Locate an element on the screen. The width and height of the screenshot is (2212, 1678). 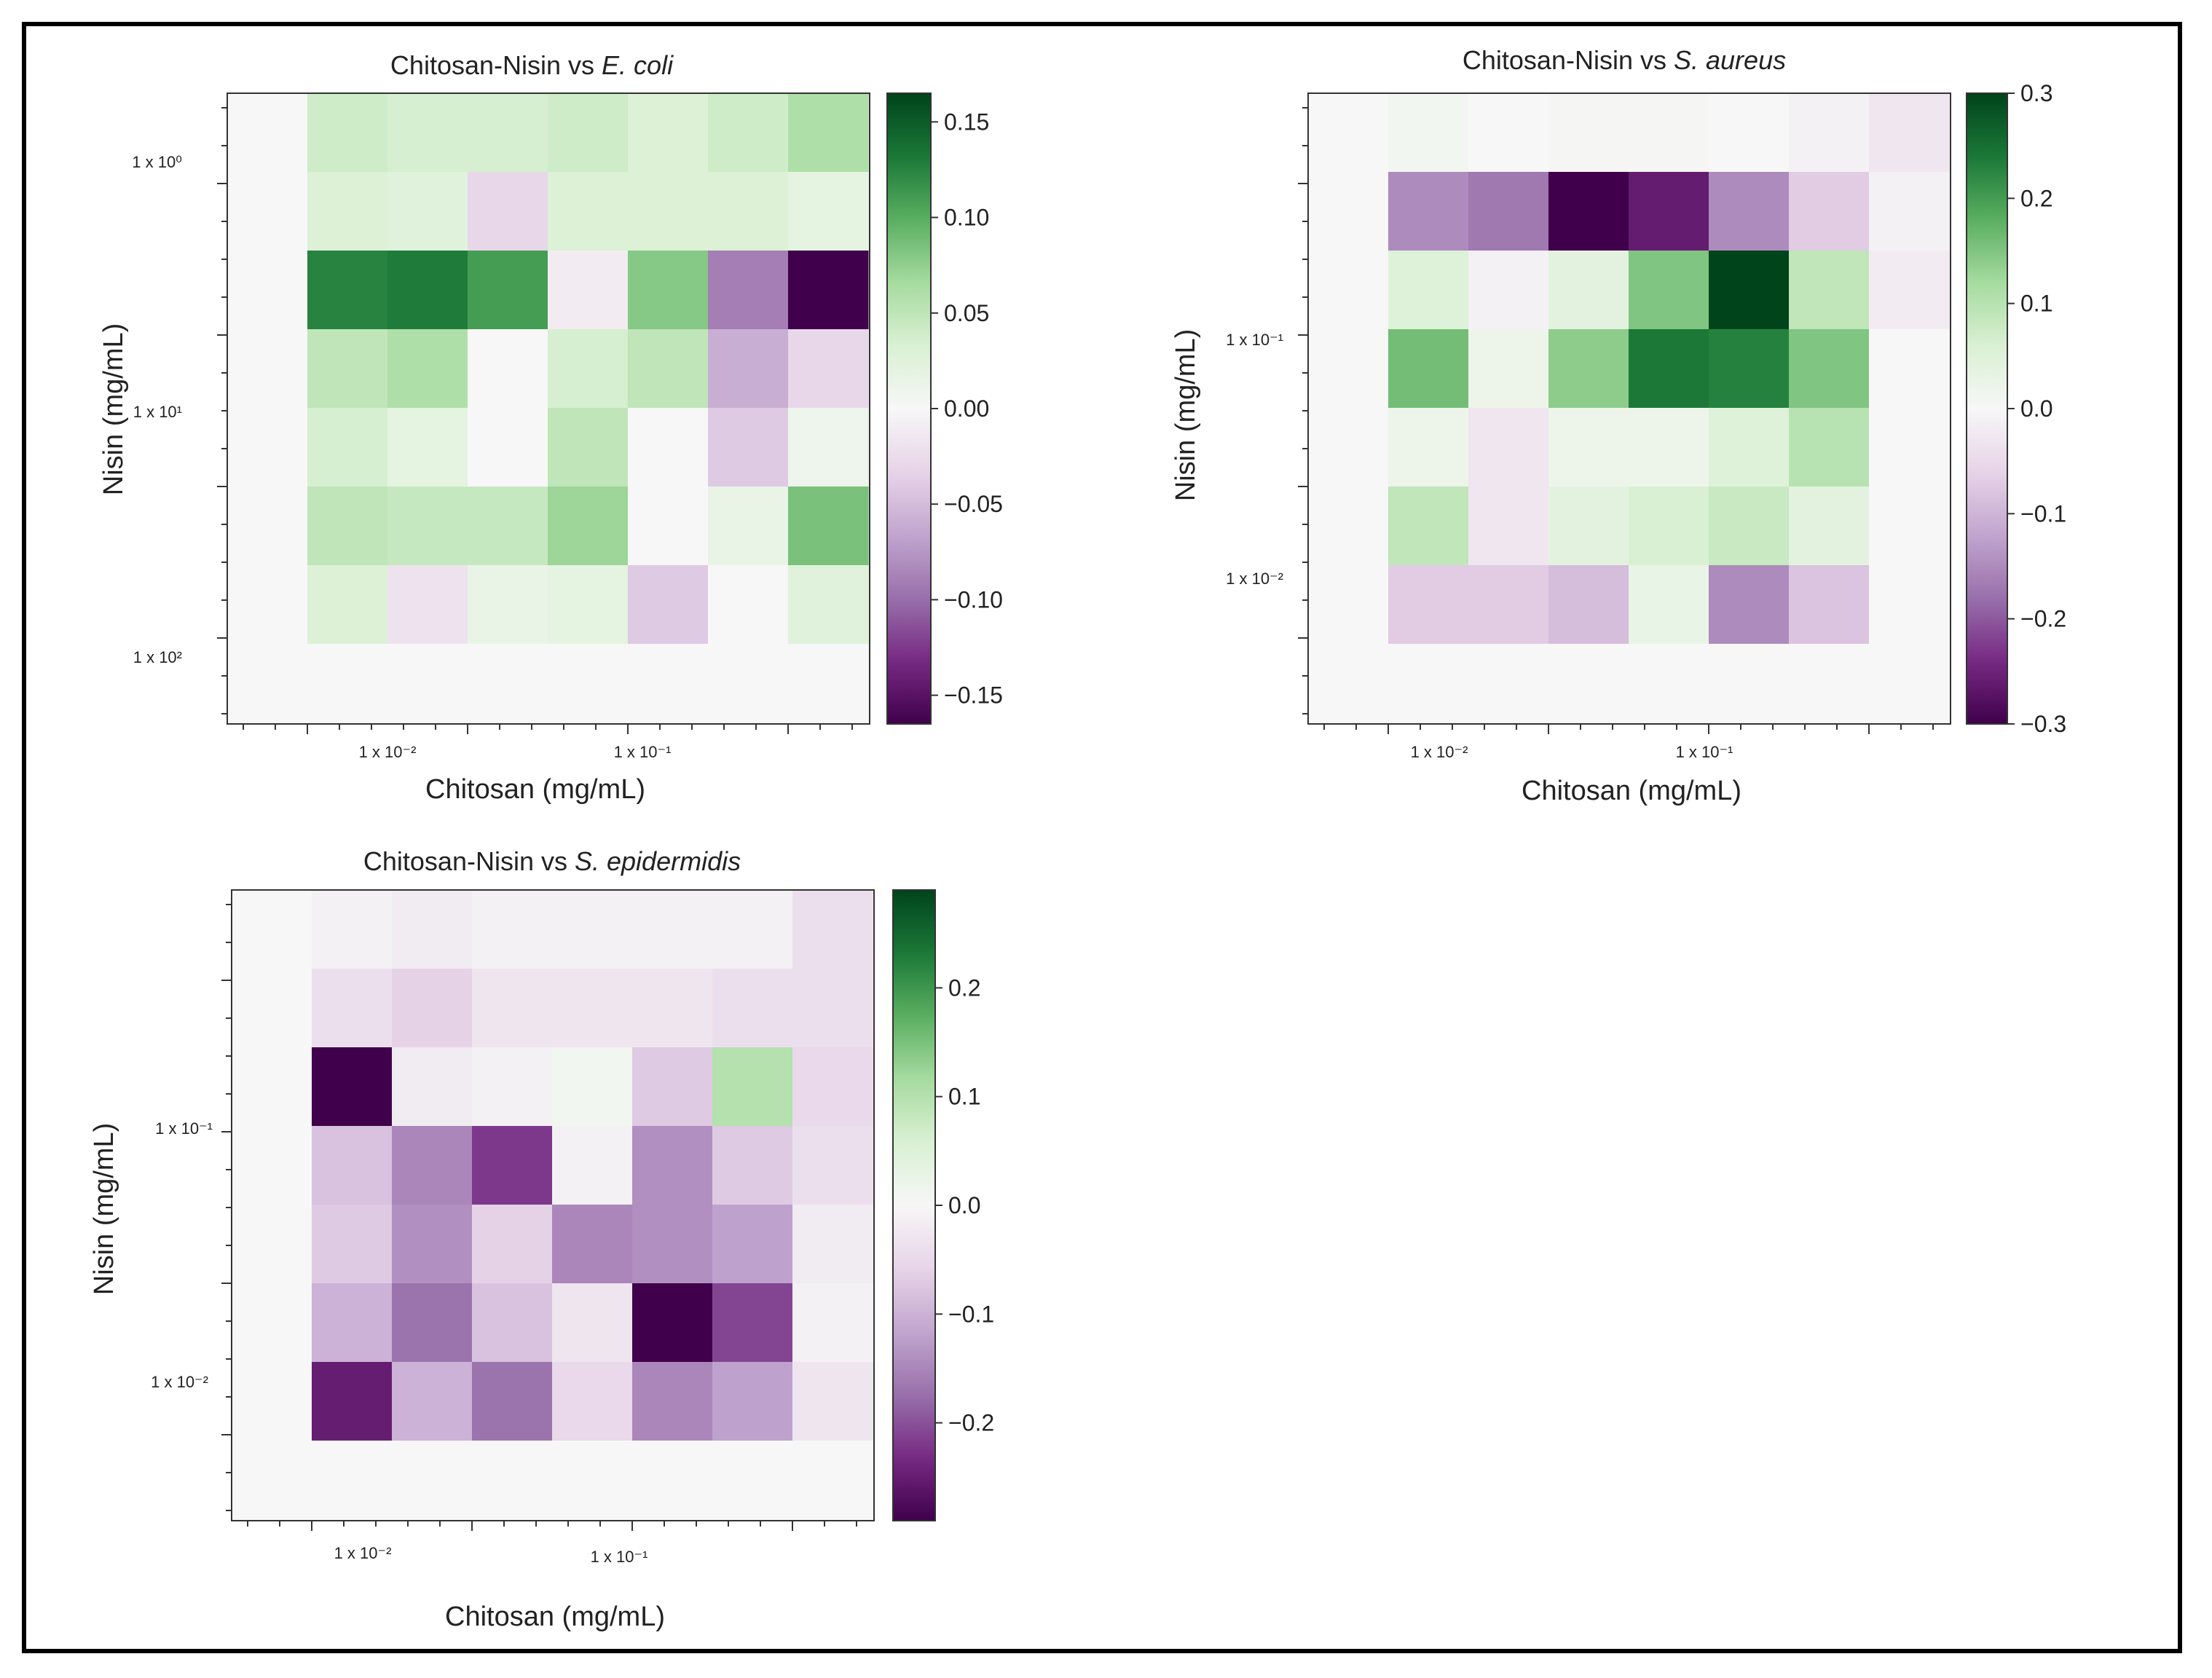
y-tick-label: 1 x 10⁻¹ is located at coordinates (1254, 340).